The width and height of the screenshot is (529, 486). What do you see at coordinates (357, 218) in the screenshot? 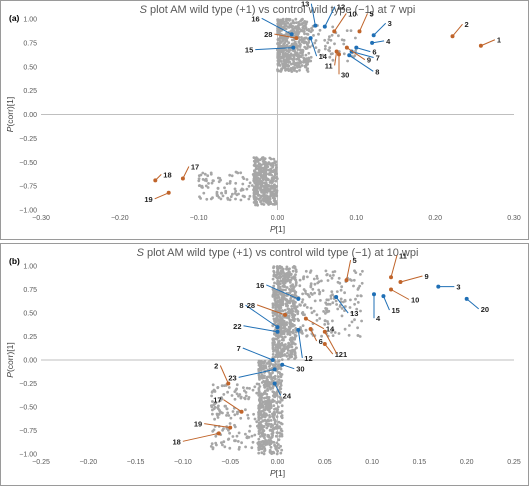
I see `x-tick-label: 0.10` at bounding box center [357, 218].